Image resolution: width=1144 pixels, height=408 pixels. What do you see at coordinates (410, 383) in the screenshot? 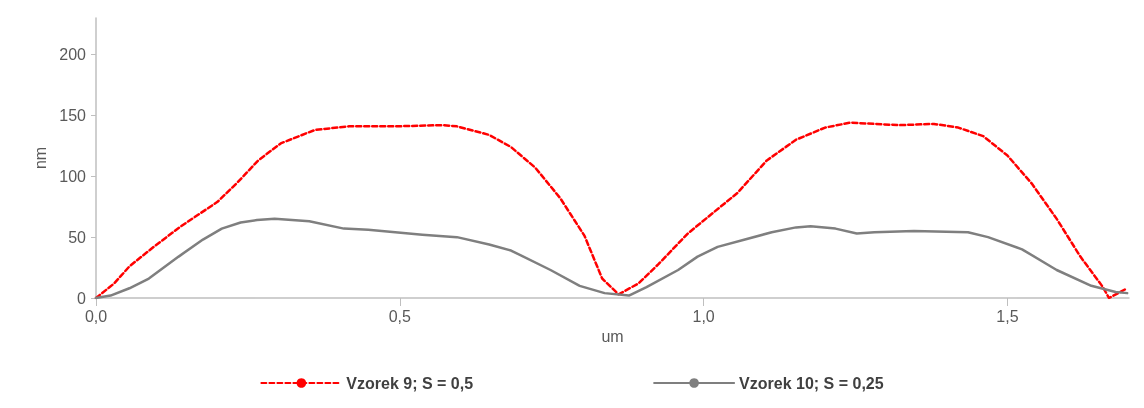
I see `legend-label: Vzorek 9; S = 0,5` at bounding box center [410, 383].